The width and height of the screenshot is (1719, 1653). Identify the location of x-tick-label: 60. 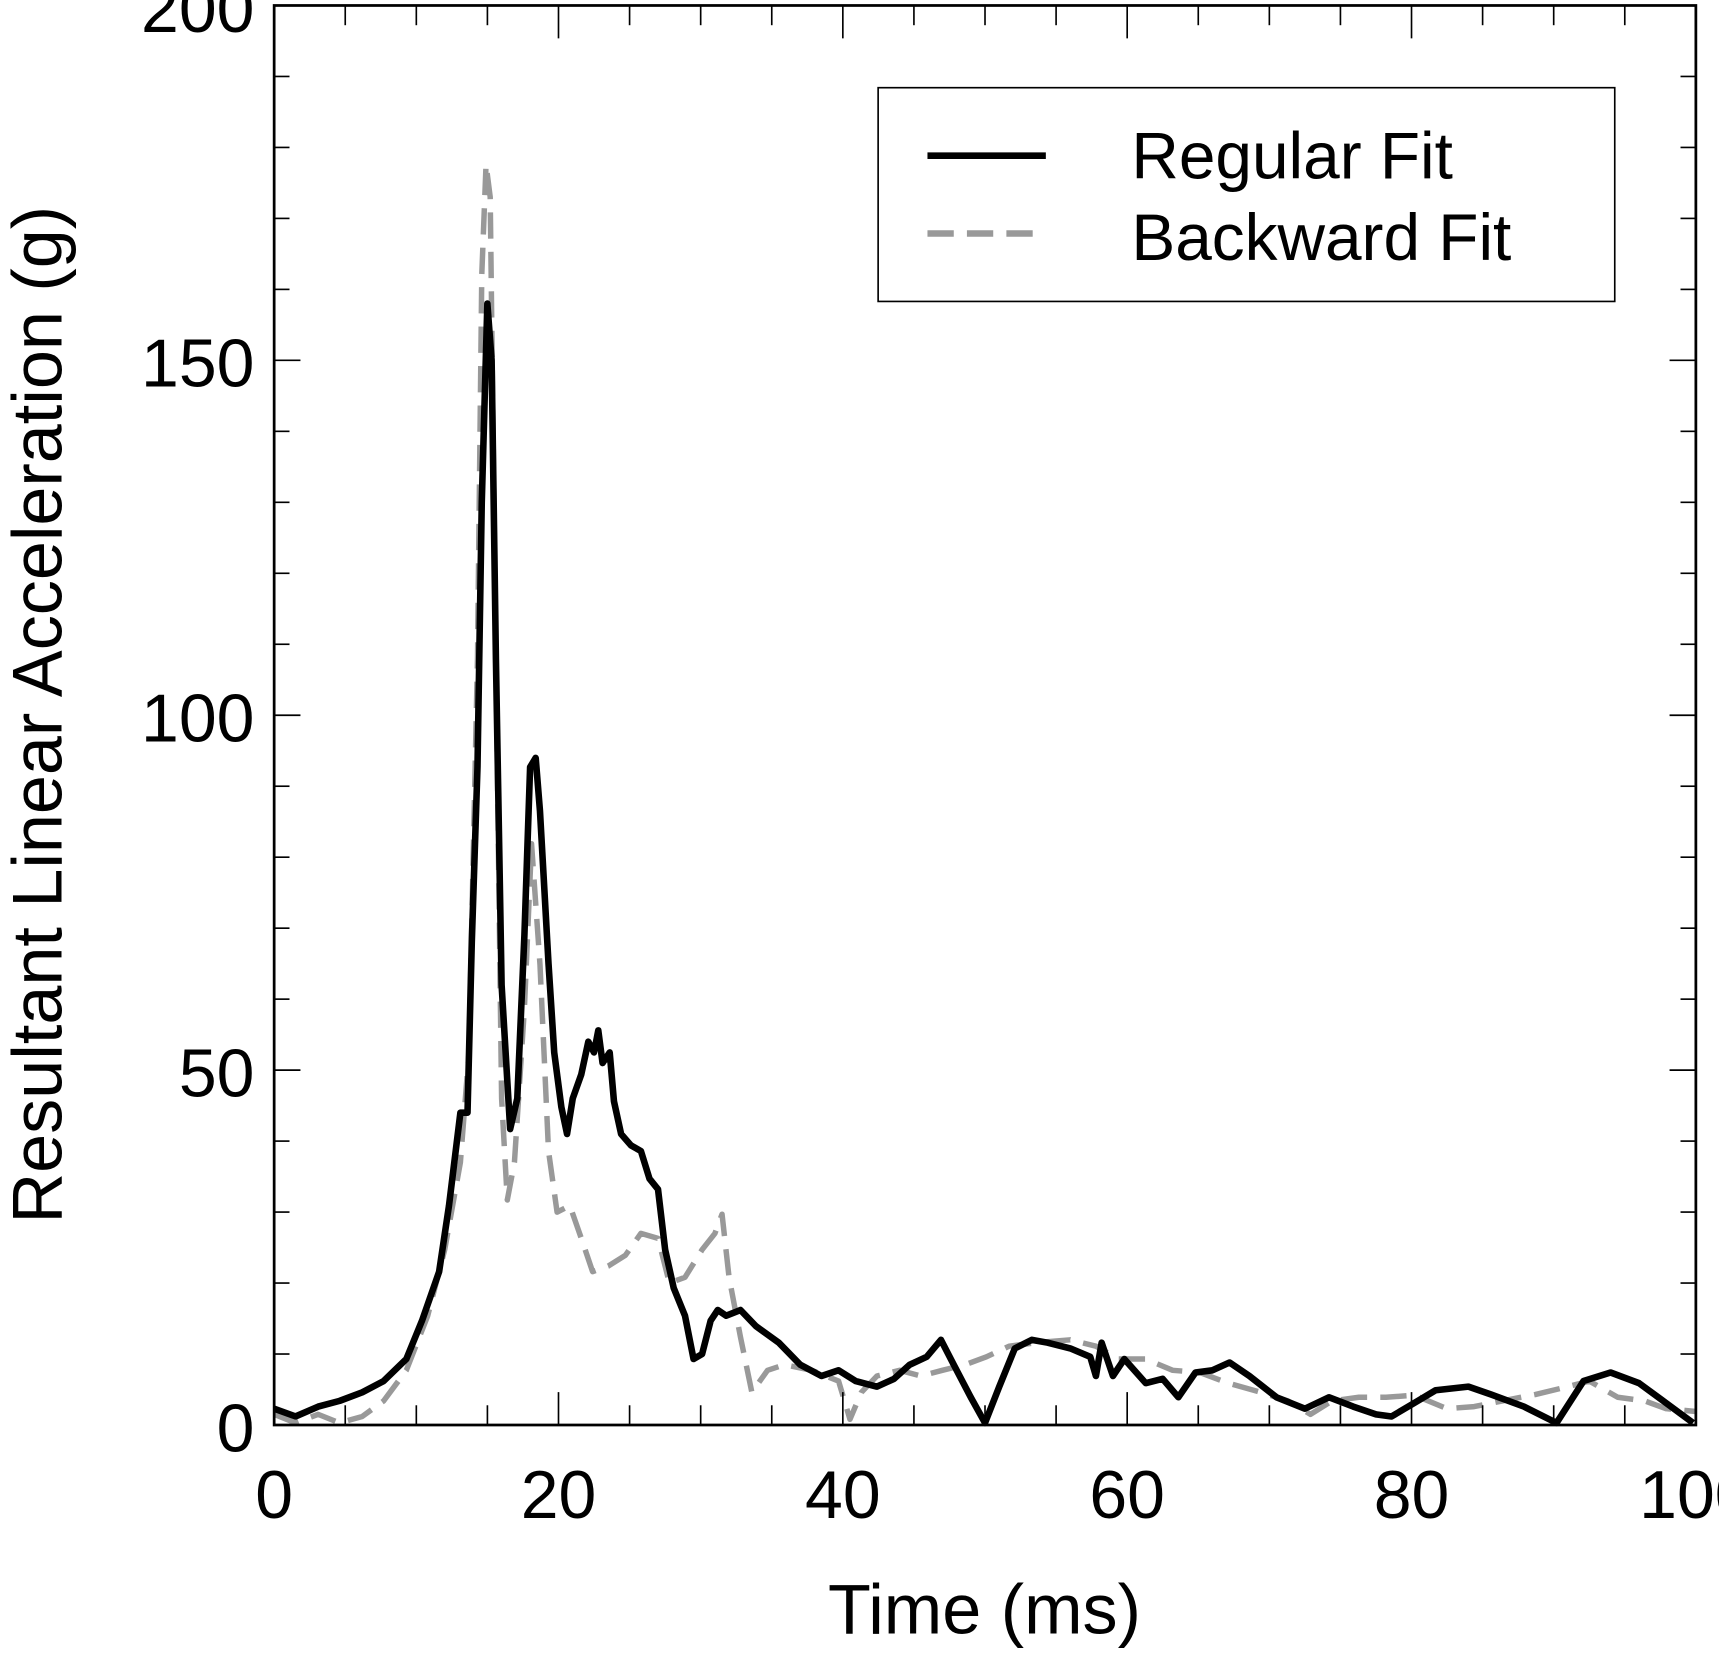
(1127, 1495).